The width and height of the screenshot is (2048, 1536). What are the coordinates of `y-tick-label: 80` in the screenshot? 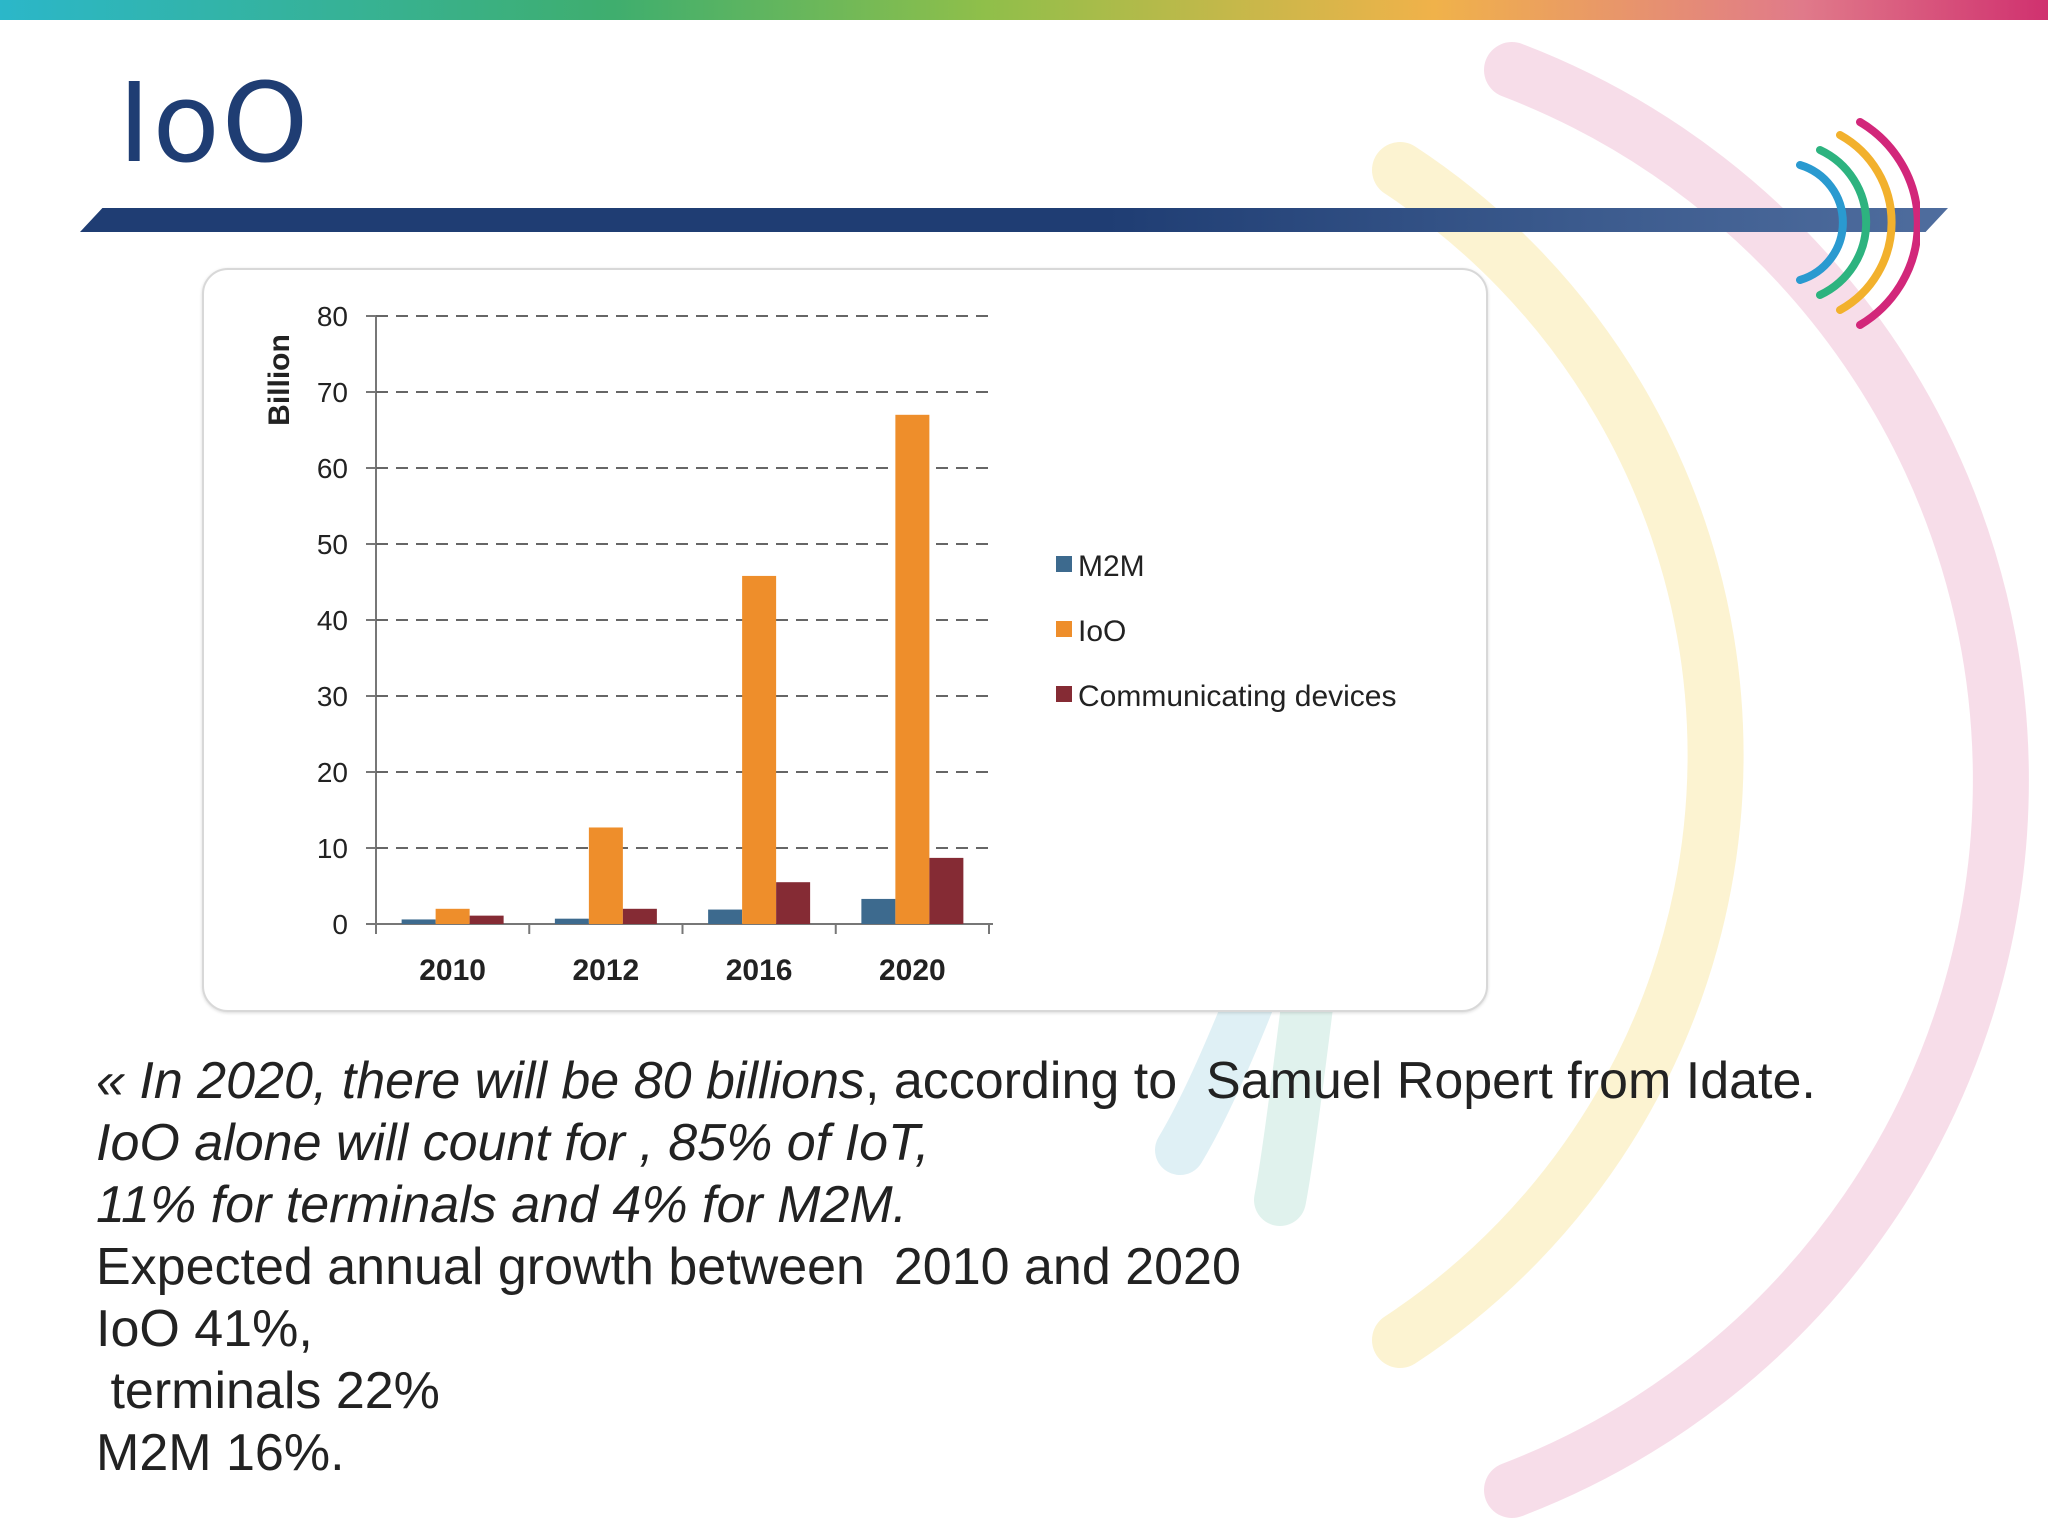 It's located at (332, 316).